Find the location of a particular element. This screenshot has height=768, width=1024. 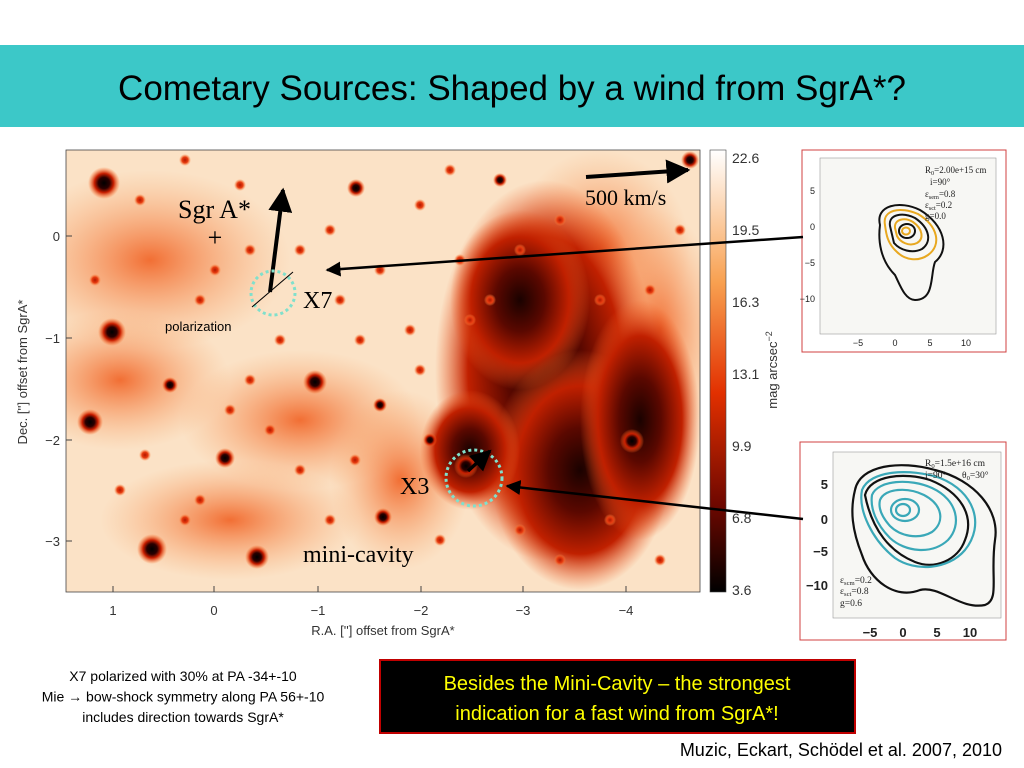

param-value: =2.00e+15 cm is located at coordinates (960, 170).